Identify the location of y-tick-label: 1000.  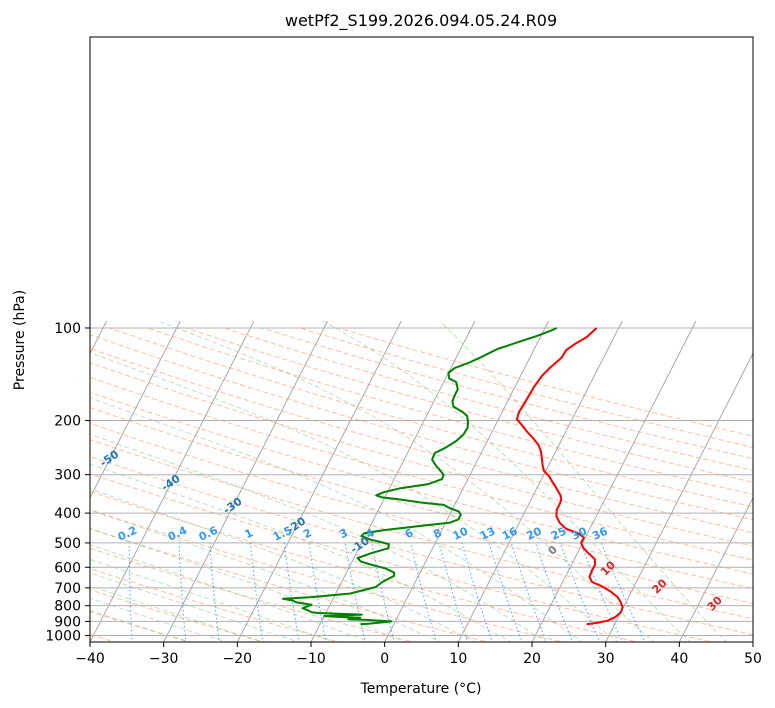
(63, 636).